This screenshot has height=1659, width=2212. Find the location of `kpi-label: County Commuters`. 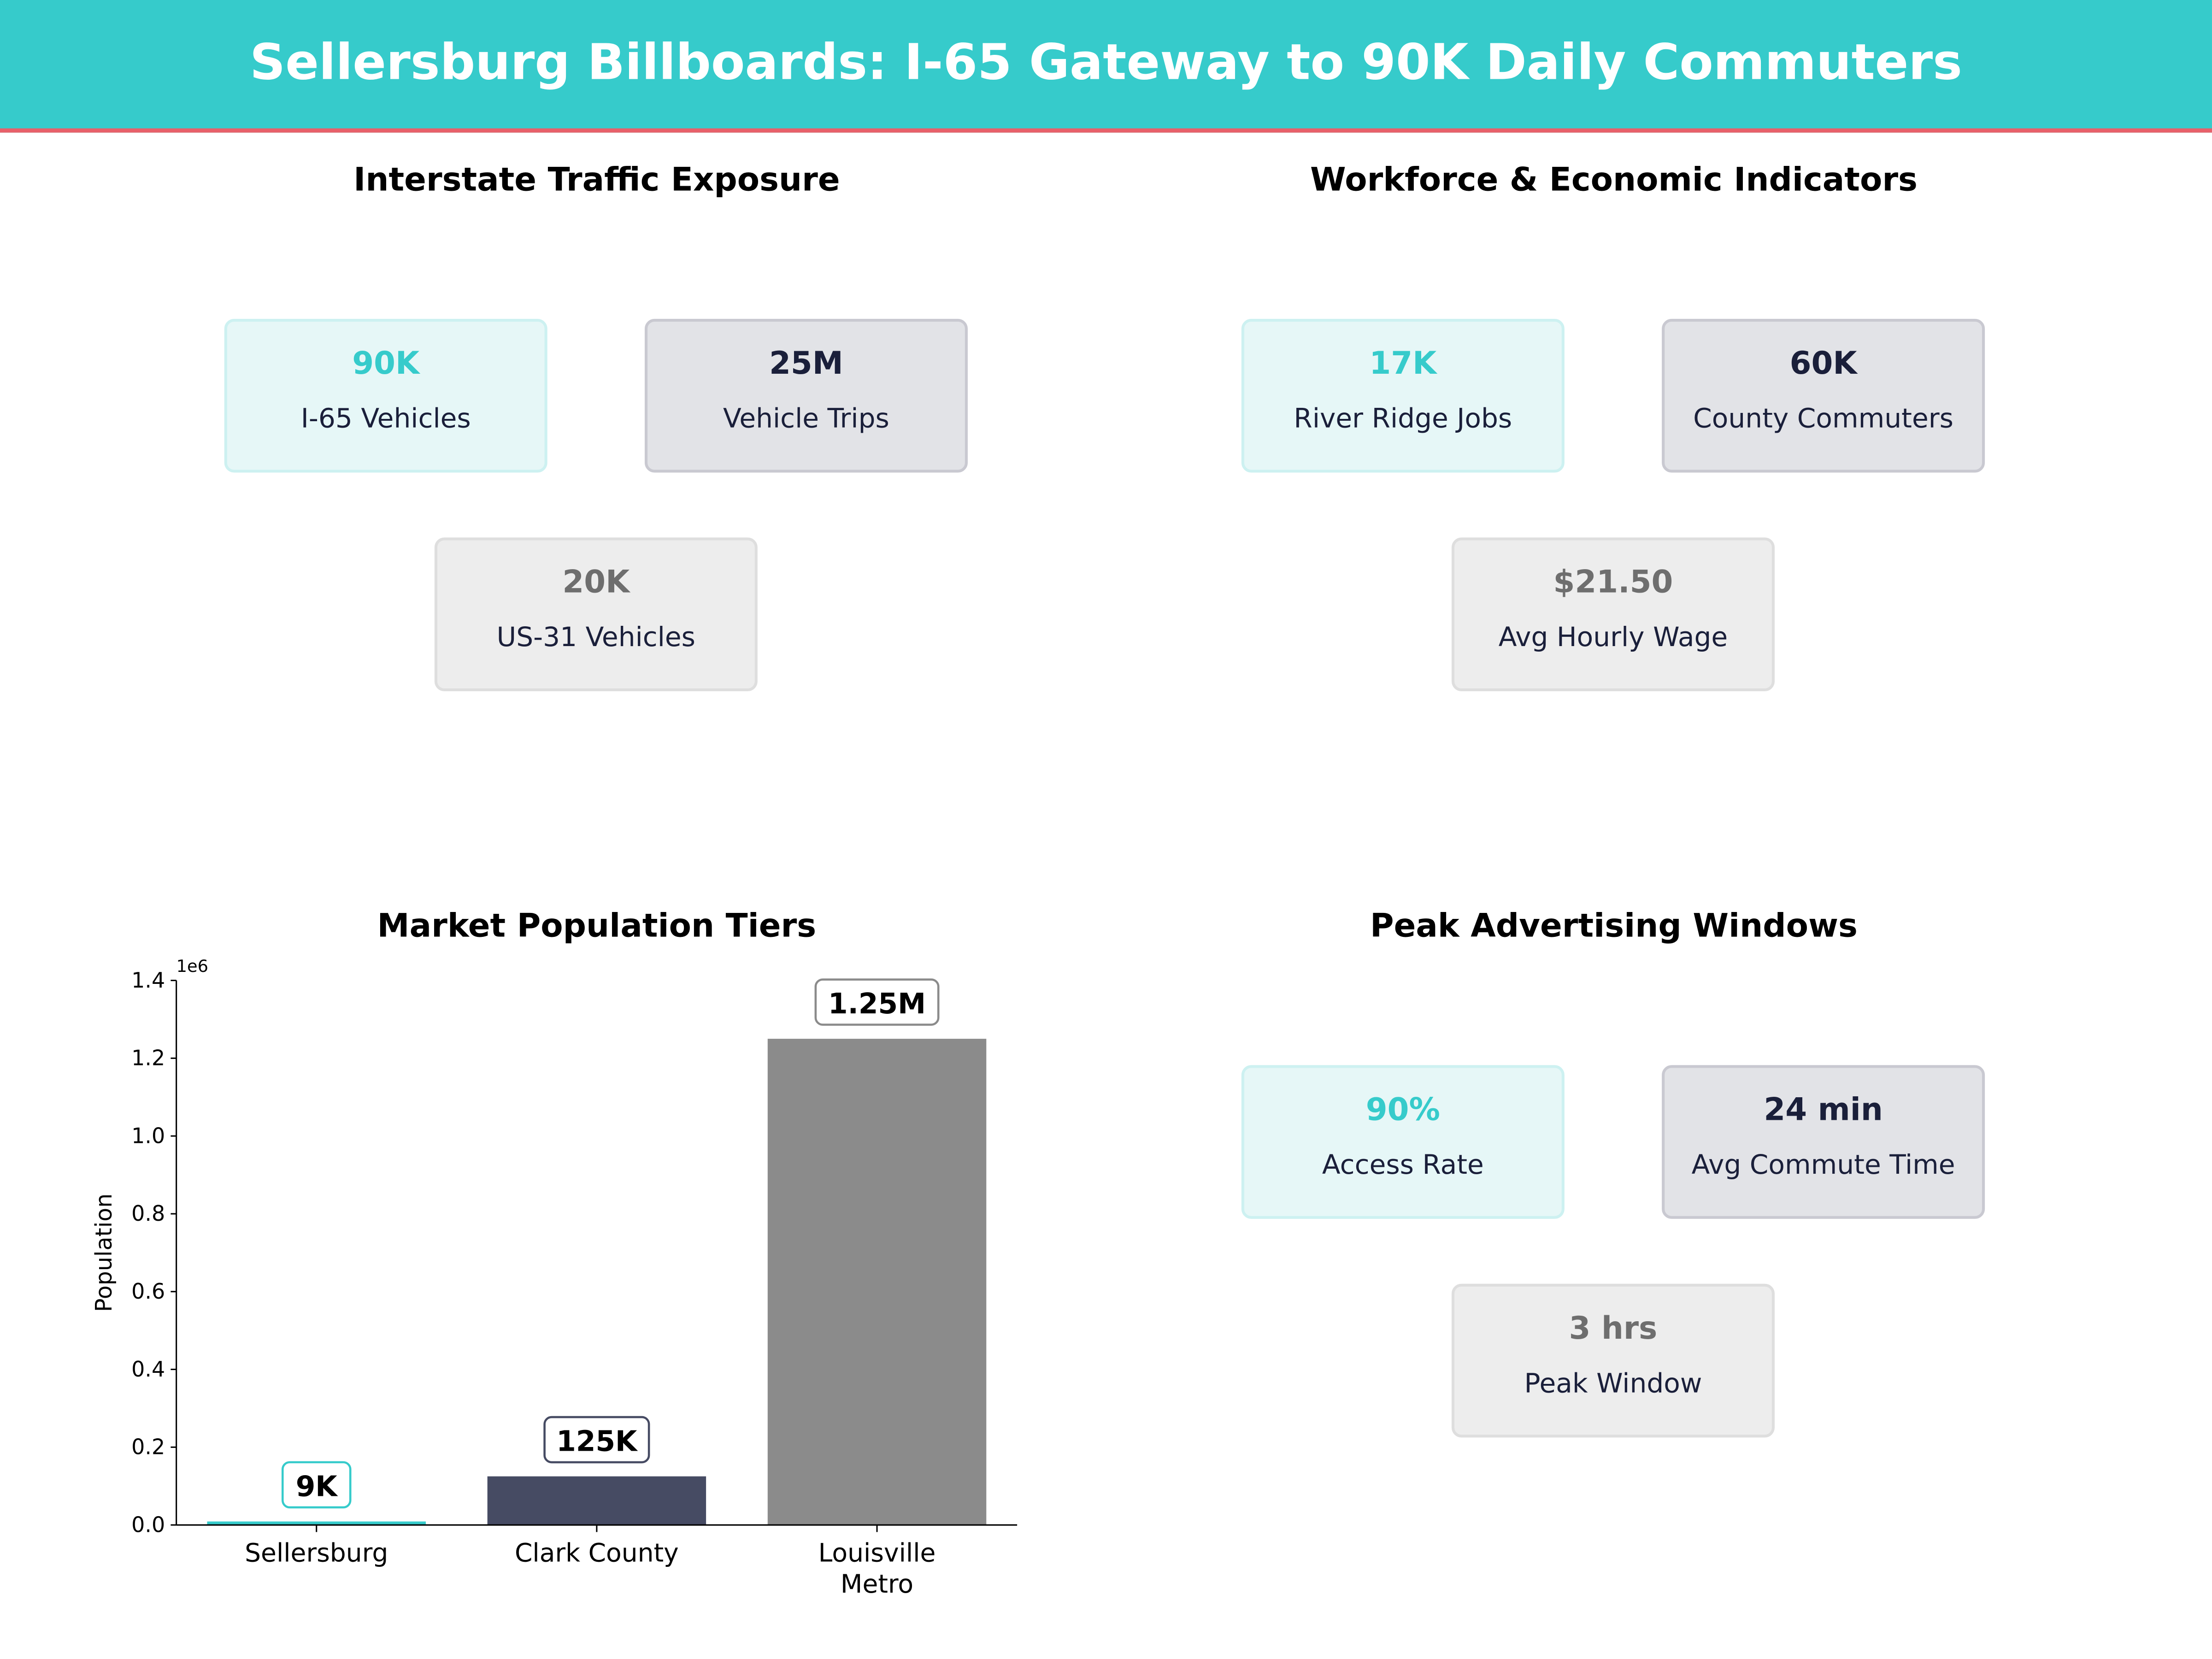

kpi-label: County Commuters is located at coordinates (1823, 419).